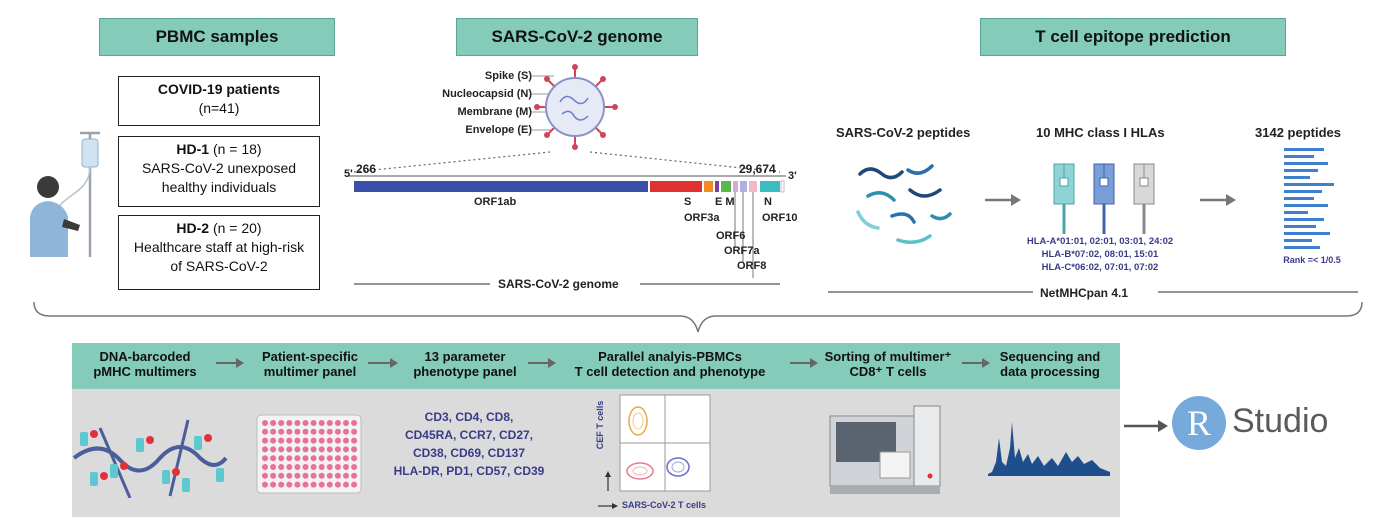 The width and height of the screenshot is (1379, 521). I want to click on genome-orf3a-label: ORF3a, so click(702, 218).